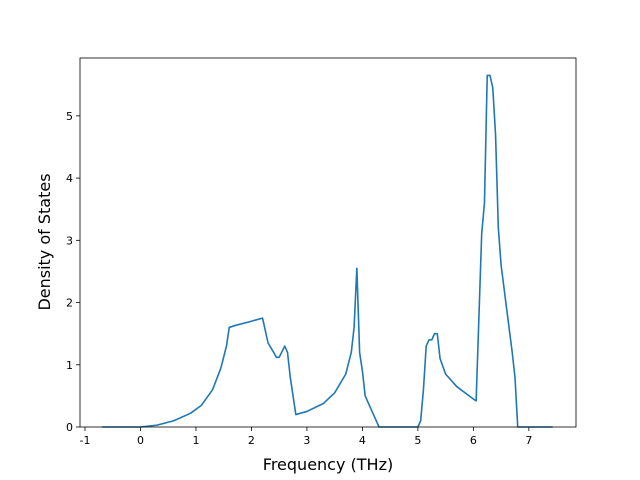 The width and height of the screenshot is (640, 480). I want to click on x-tick-label: 1, so click(195, 440).